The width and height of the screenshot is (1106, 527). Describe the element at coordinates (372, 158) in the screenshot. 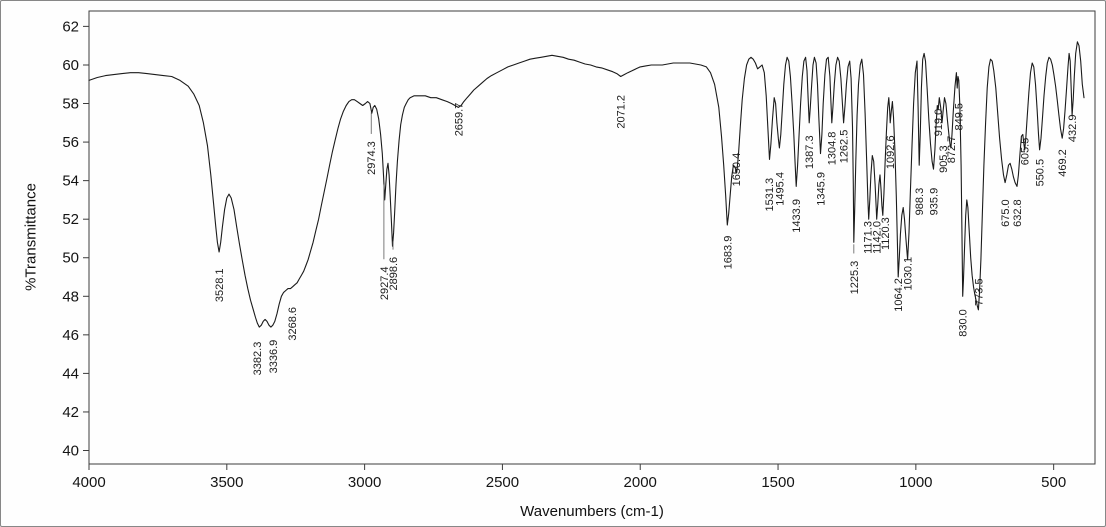

I see `peak-label: 2974.3` at that location.